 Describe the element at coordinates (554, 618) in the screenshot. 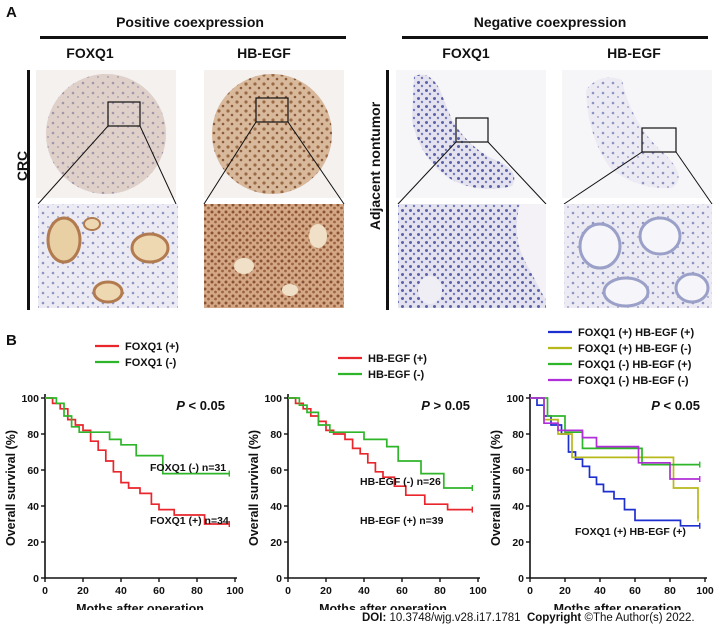

I see `copyright-label: Copyright` at that location.